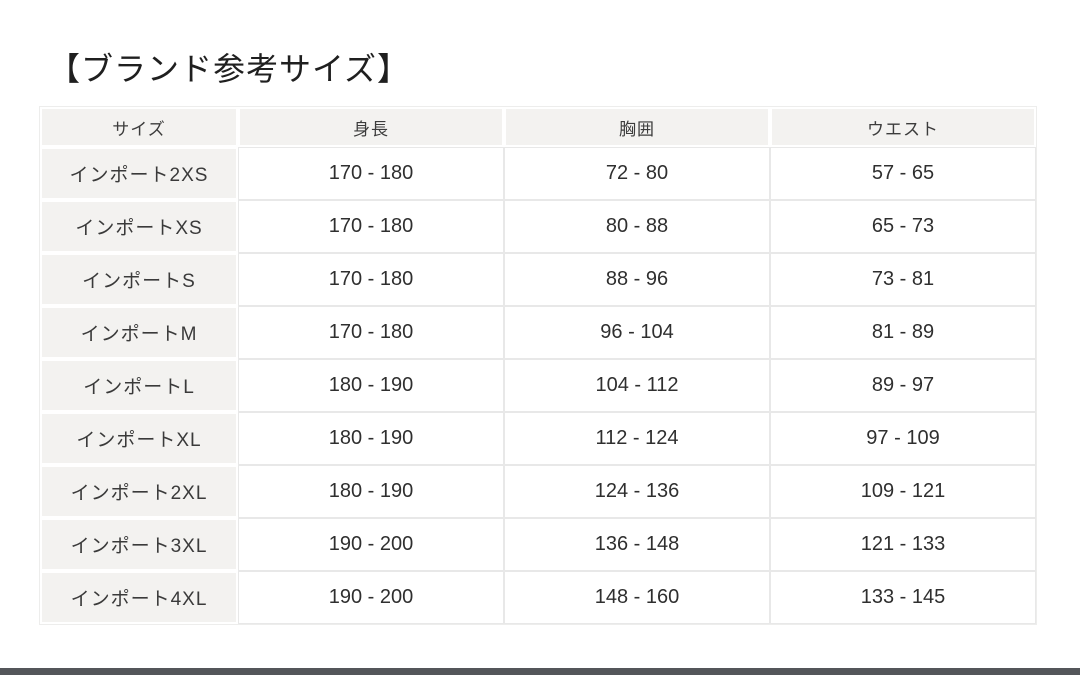 The height and width of the screenshot is (675, 1080). Describe the element at coordinates (637, 127) in the screenshot. I see `column-header-chest: 胸囲` at that location.